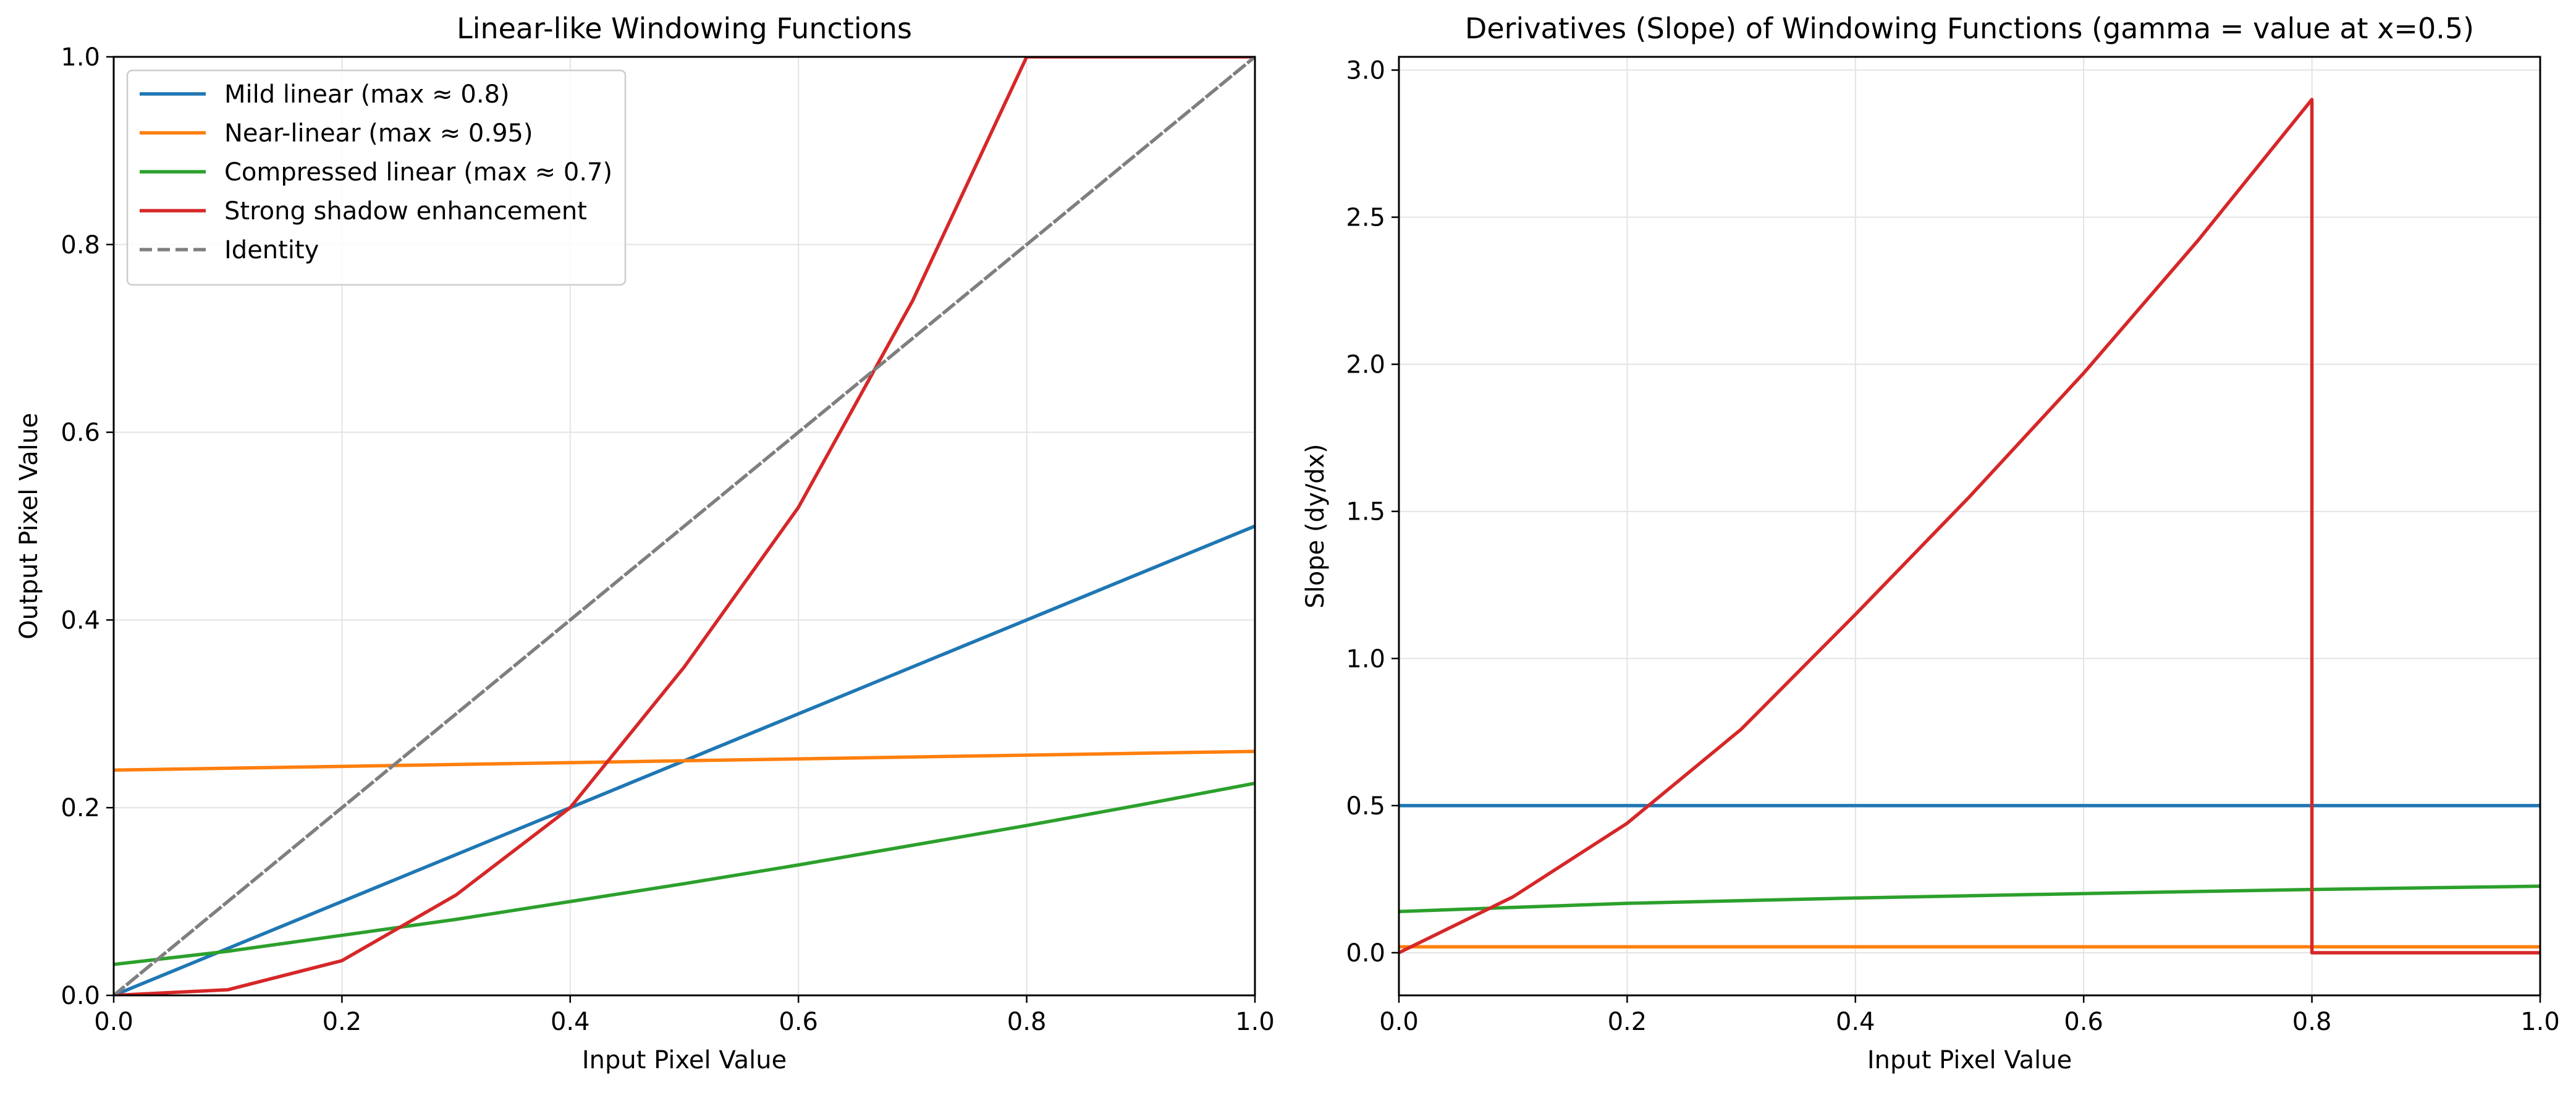 The height and width of the screenshot is (1093, 2576). What do you see at coordinates (405, 211) in the screenshot?
I see `legend-entry-label: Strong shadow enhancement` at bounding box center [405, 211].